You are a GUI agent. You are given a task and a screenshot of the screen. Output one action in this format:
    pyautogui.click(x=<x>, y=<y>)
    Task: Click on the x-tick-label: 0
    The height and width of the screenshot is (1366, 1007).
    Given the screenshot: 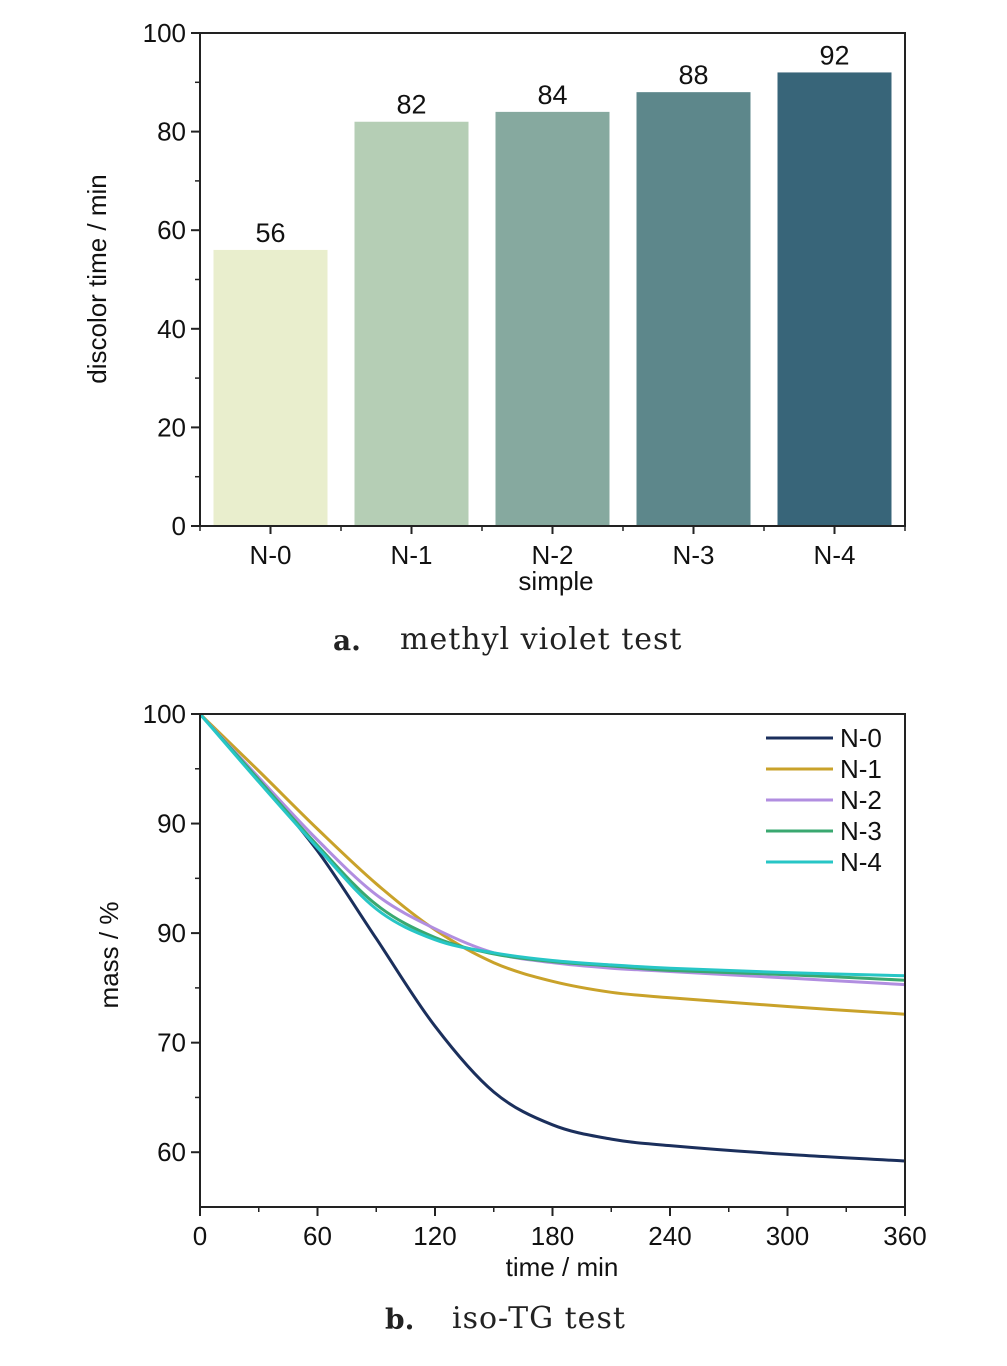 What is the action you would take?
    pyautogui.click(x=200, y=1236)
    